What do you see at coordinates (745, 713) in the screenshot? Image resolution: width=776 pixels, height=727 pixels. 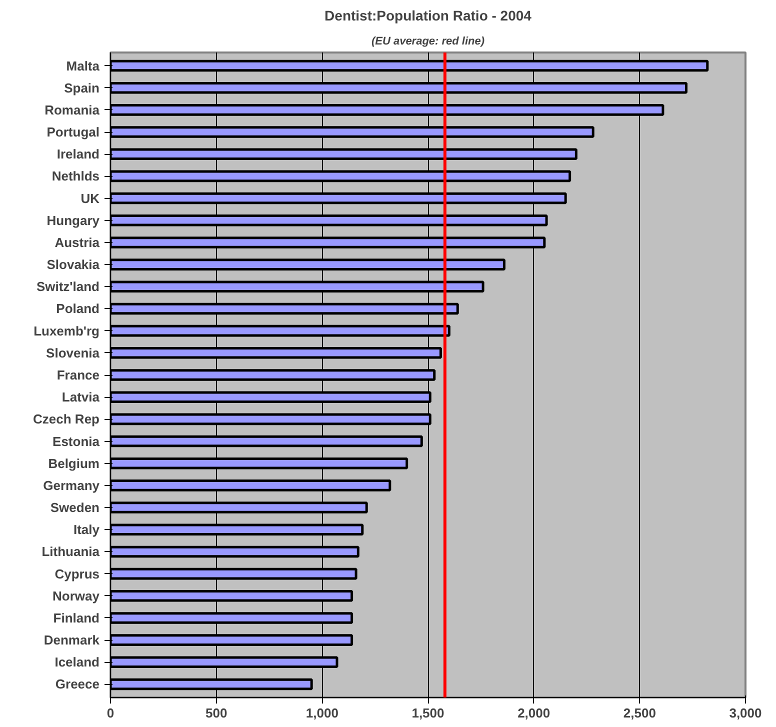 I see `x-tick-label: 3,000` at bounding box center [745, 713].